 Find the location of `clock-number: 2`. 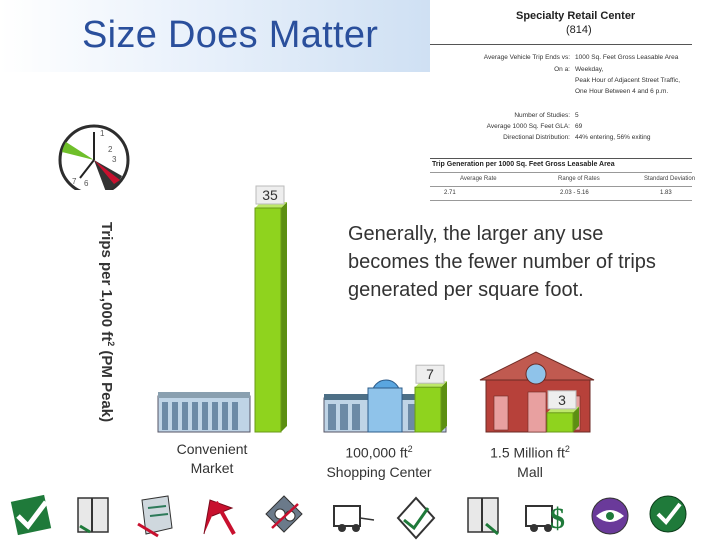

clock-number: 2 is located at coordinates (110, 149).